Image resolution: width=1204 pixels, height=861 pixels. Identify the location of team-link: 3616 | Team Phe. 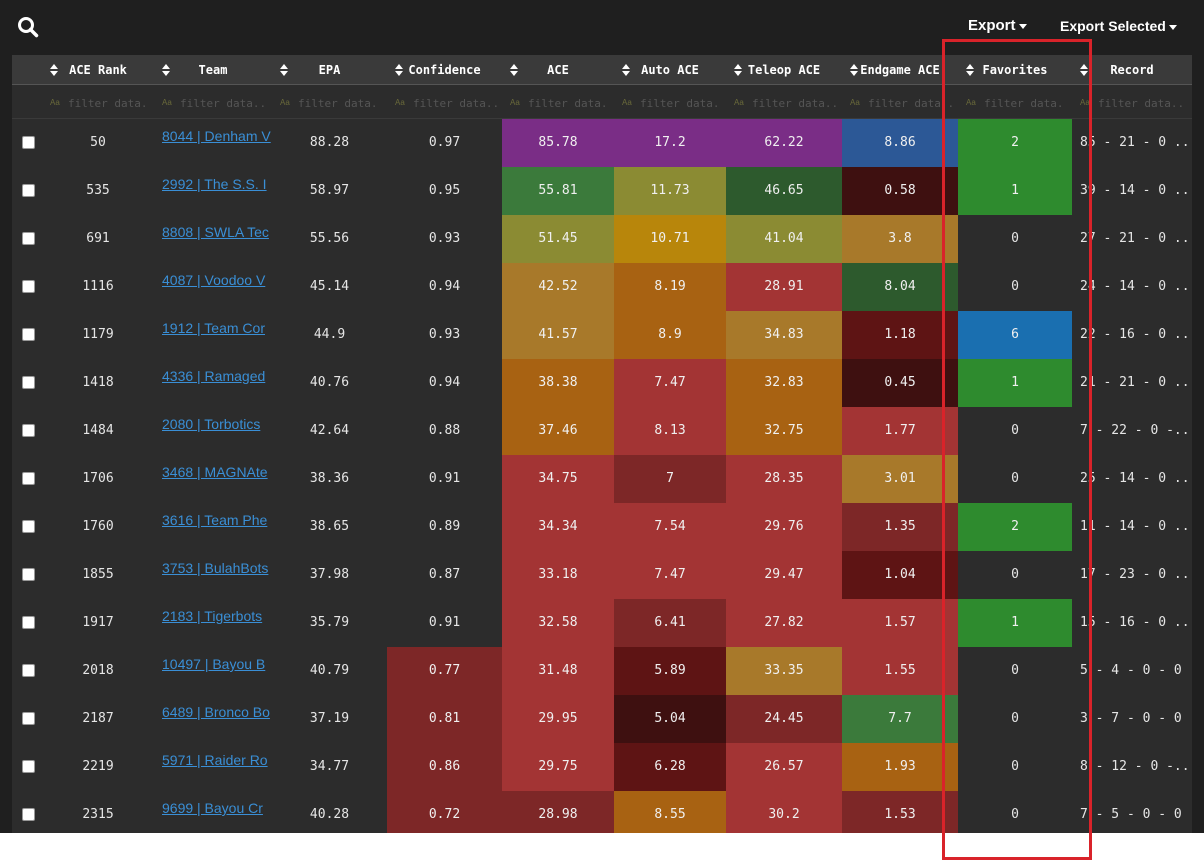
(215, 520).